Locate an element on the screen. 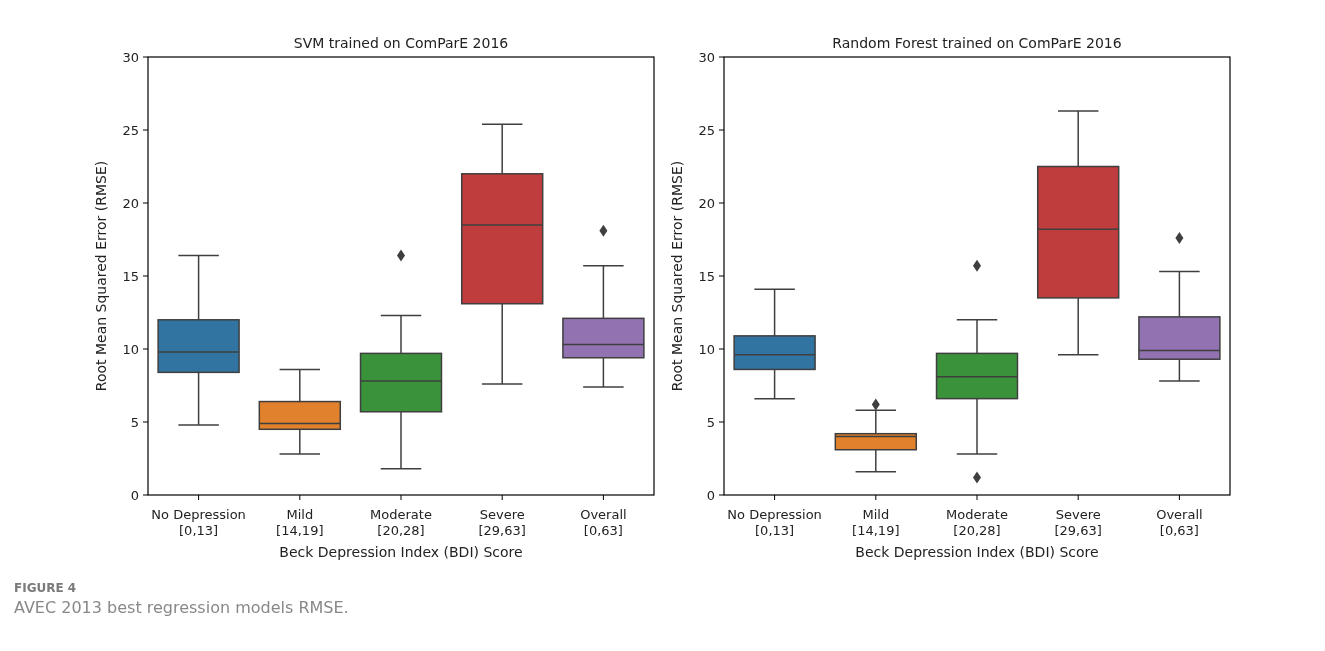  caption: FIGURE 4 is located at coordinates (45, 588).